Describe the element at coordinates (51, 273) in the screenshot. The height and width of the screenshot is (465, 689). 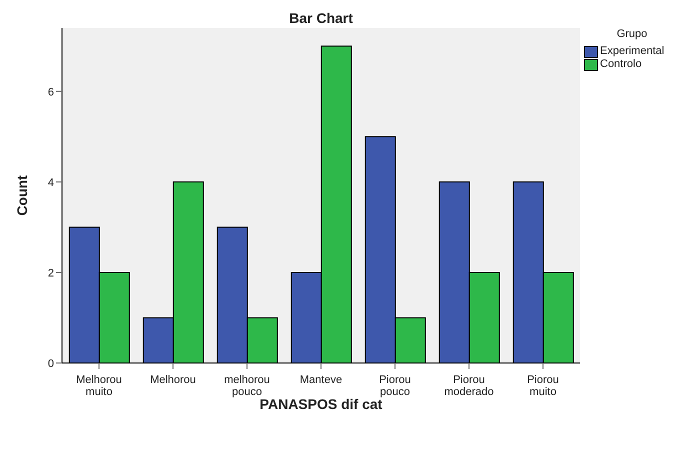
I see `y-tick-label: 2` at that location.